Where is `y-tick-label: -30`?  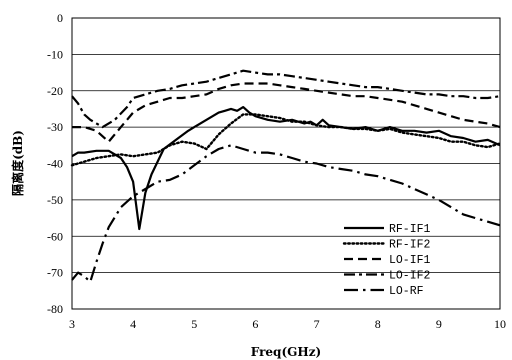 y-tick-label: -30 is located at coordinates (55, 127).